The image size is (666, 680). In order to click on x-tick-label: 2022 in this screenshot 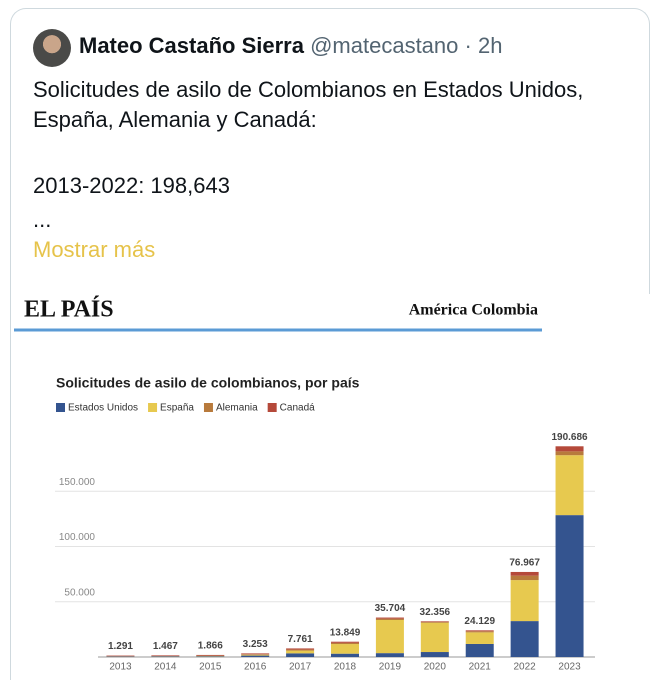, I will do `click(525, 667)`.